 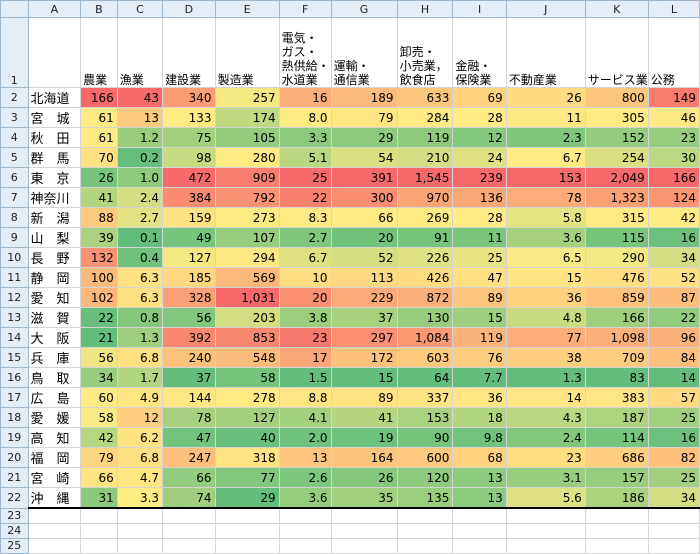 I want to click on value-cell: 77, so click(x=545, y=337).